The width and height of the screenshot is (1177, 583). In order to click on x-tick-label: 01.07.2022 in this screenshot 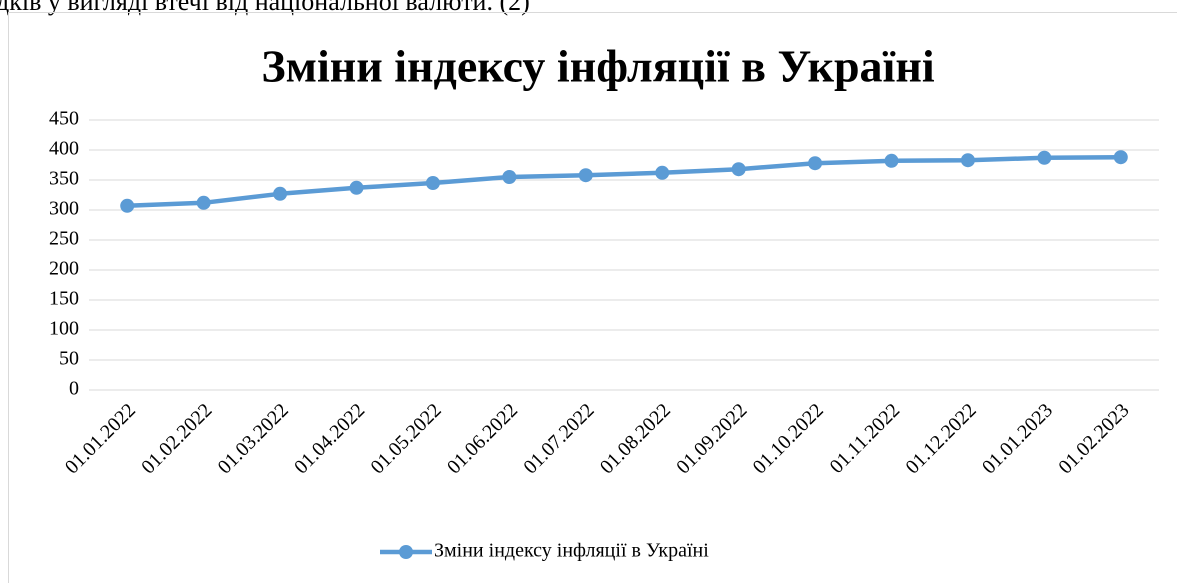, I will do `click(558, 438)`.